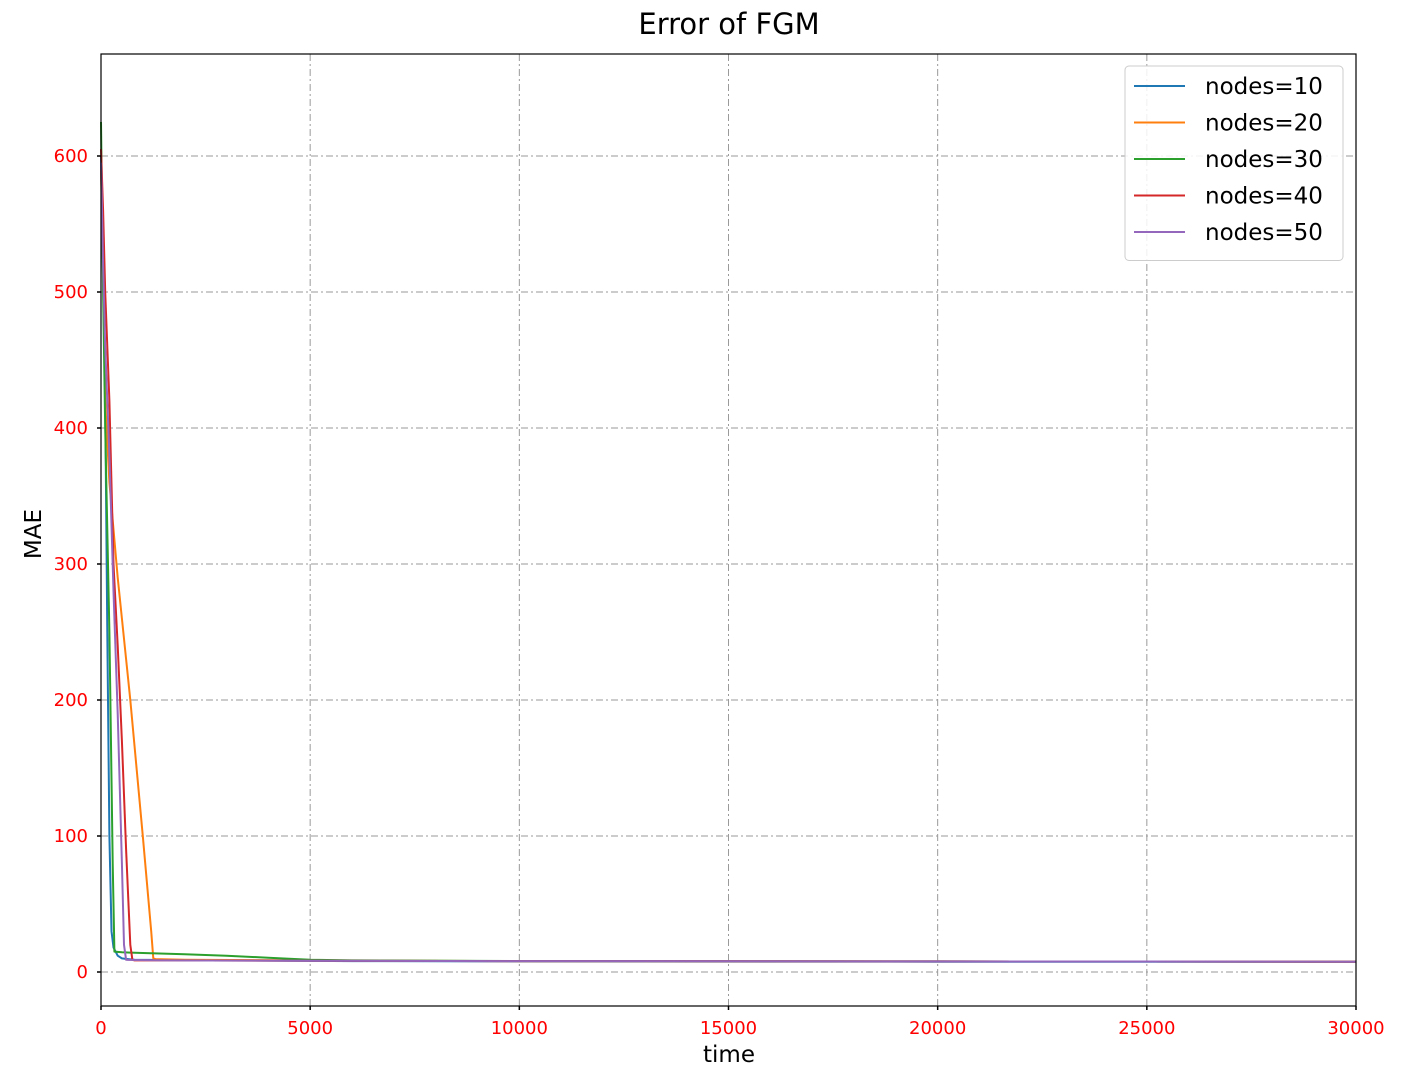 This screenshot has width=1426, height=1091. What do you see at coordinates (71, 564) in the screenshot?
I see `y-tick-label: 300` at bounding box center [71, 564].